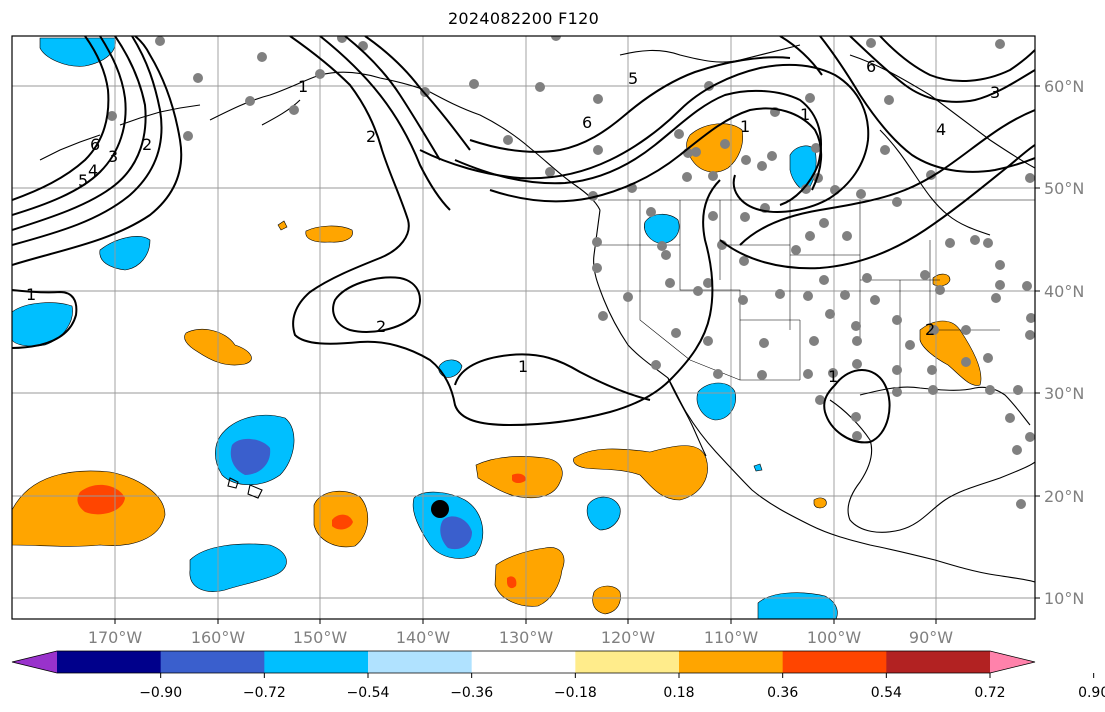 The height and width of the screenshot is (712, 1105). I want to click on lon-label: 170°W, so click(115, 637).